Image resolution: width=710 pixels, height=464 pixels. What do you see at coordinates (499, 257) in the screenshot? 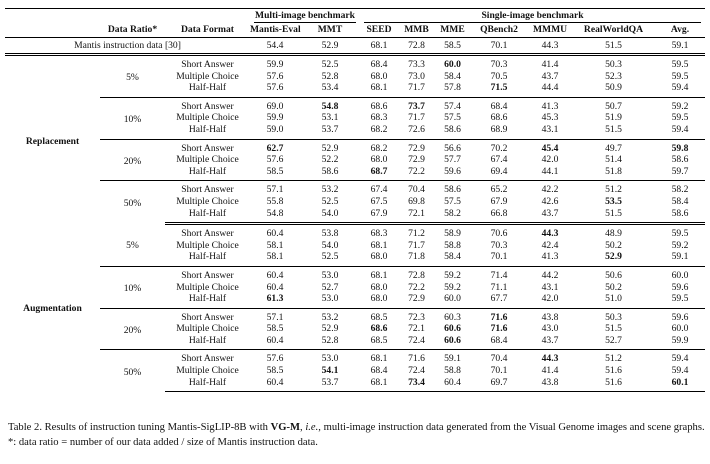
I see `table-cell: 70.1` at bounding box center [499, 257].